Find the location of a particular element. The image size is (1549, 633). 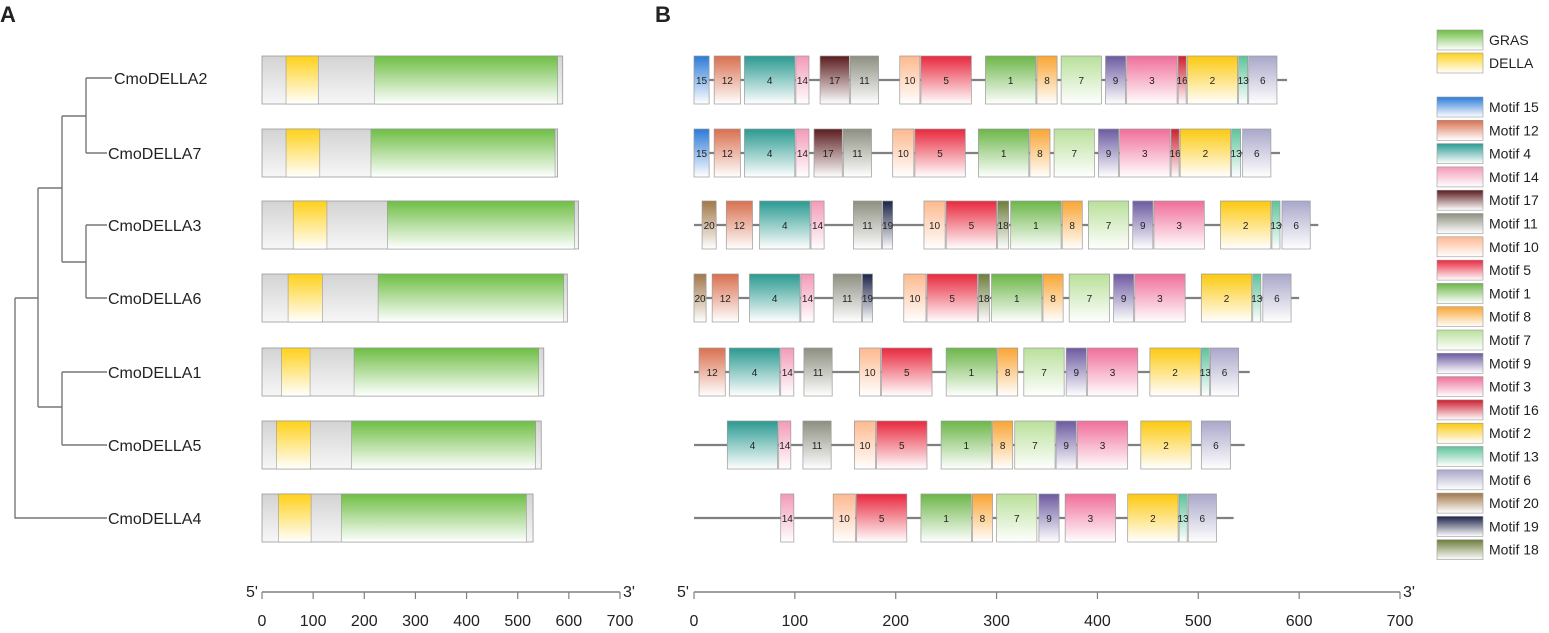

gras-domain is located at coordinates (433, 518).